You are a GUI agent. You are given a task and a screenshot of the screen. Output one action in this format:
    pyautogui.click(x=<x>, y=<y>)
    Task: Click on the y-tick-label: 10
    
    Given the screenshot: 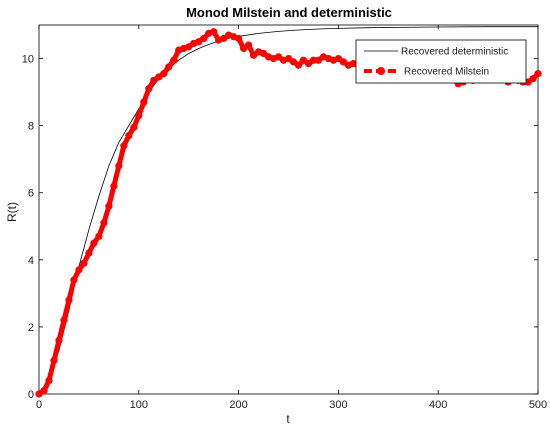 What is the action you would take?
    pyautogui.click(x=28, y=60)
    